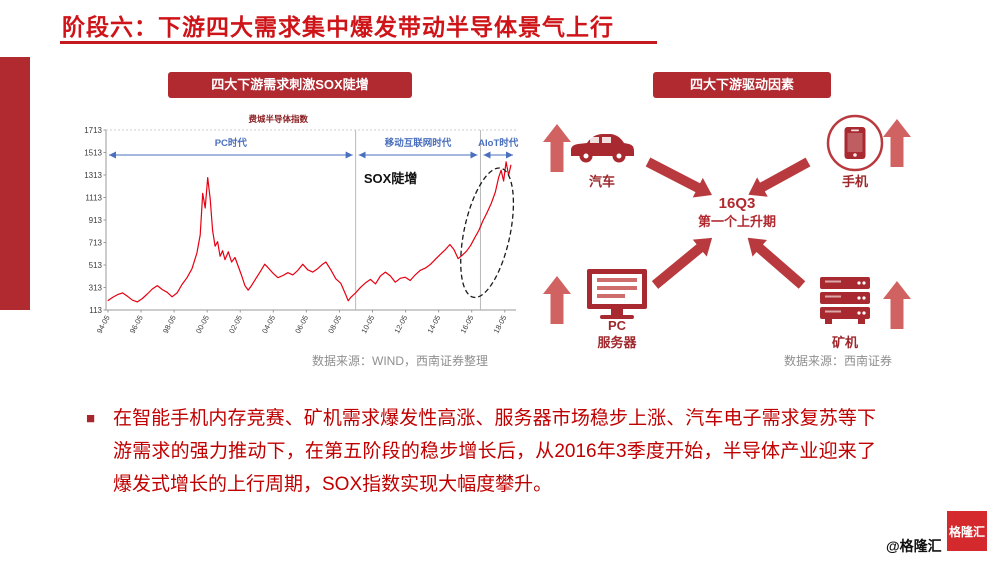  What do you see at coordinates (93, 175) in the screenshot?
I see `svg-text: 1313` at bounding box center [93, 175].